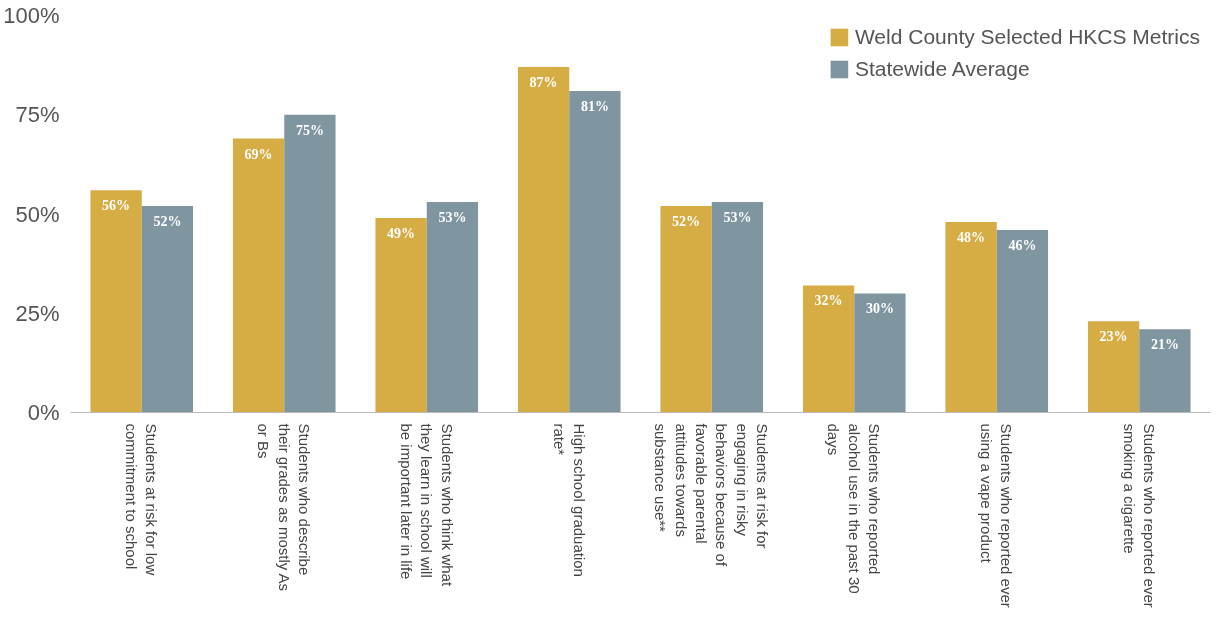  What do you see at coordinates (569, 500) in the screenshot?
I see `x-tick-label: High school graduation rate*` at bounding box center [569, 500].